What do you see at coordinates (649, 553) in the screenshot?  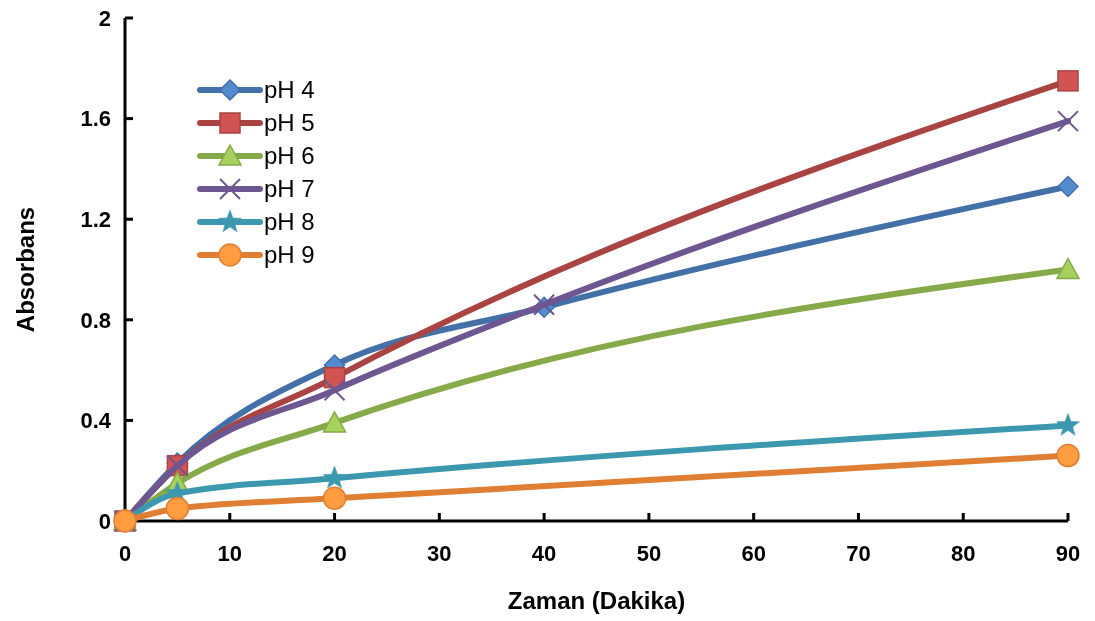 I see `x-tick-label: 50` at bounding box center [649, 553].